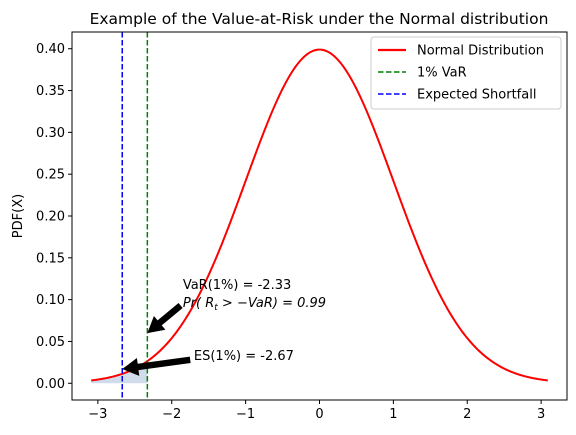 Image resolution: width=576 pixels, height=435 pixels. Describe the element at coordinates (50, 49) in the screenshot. I see `y-tick-label: 0.40` at that location.